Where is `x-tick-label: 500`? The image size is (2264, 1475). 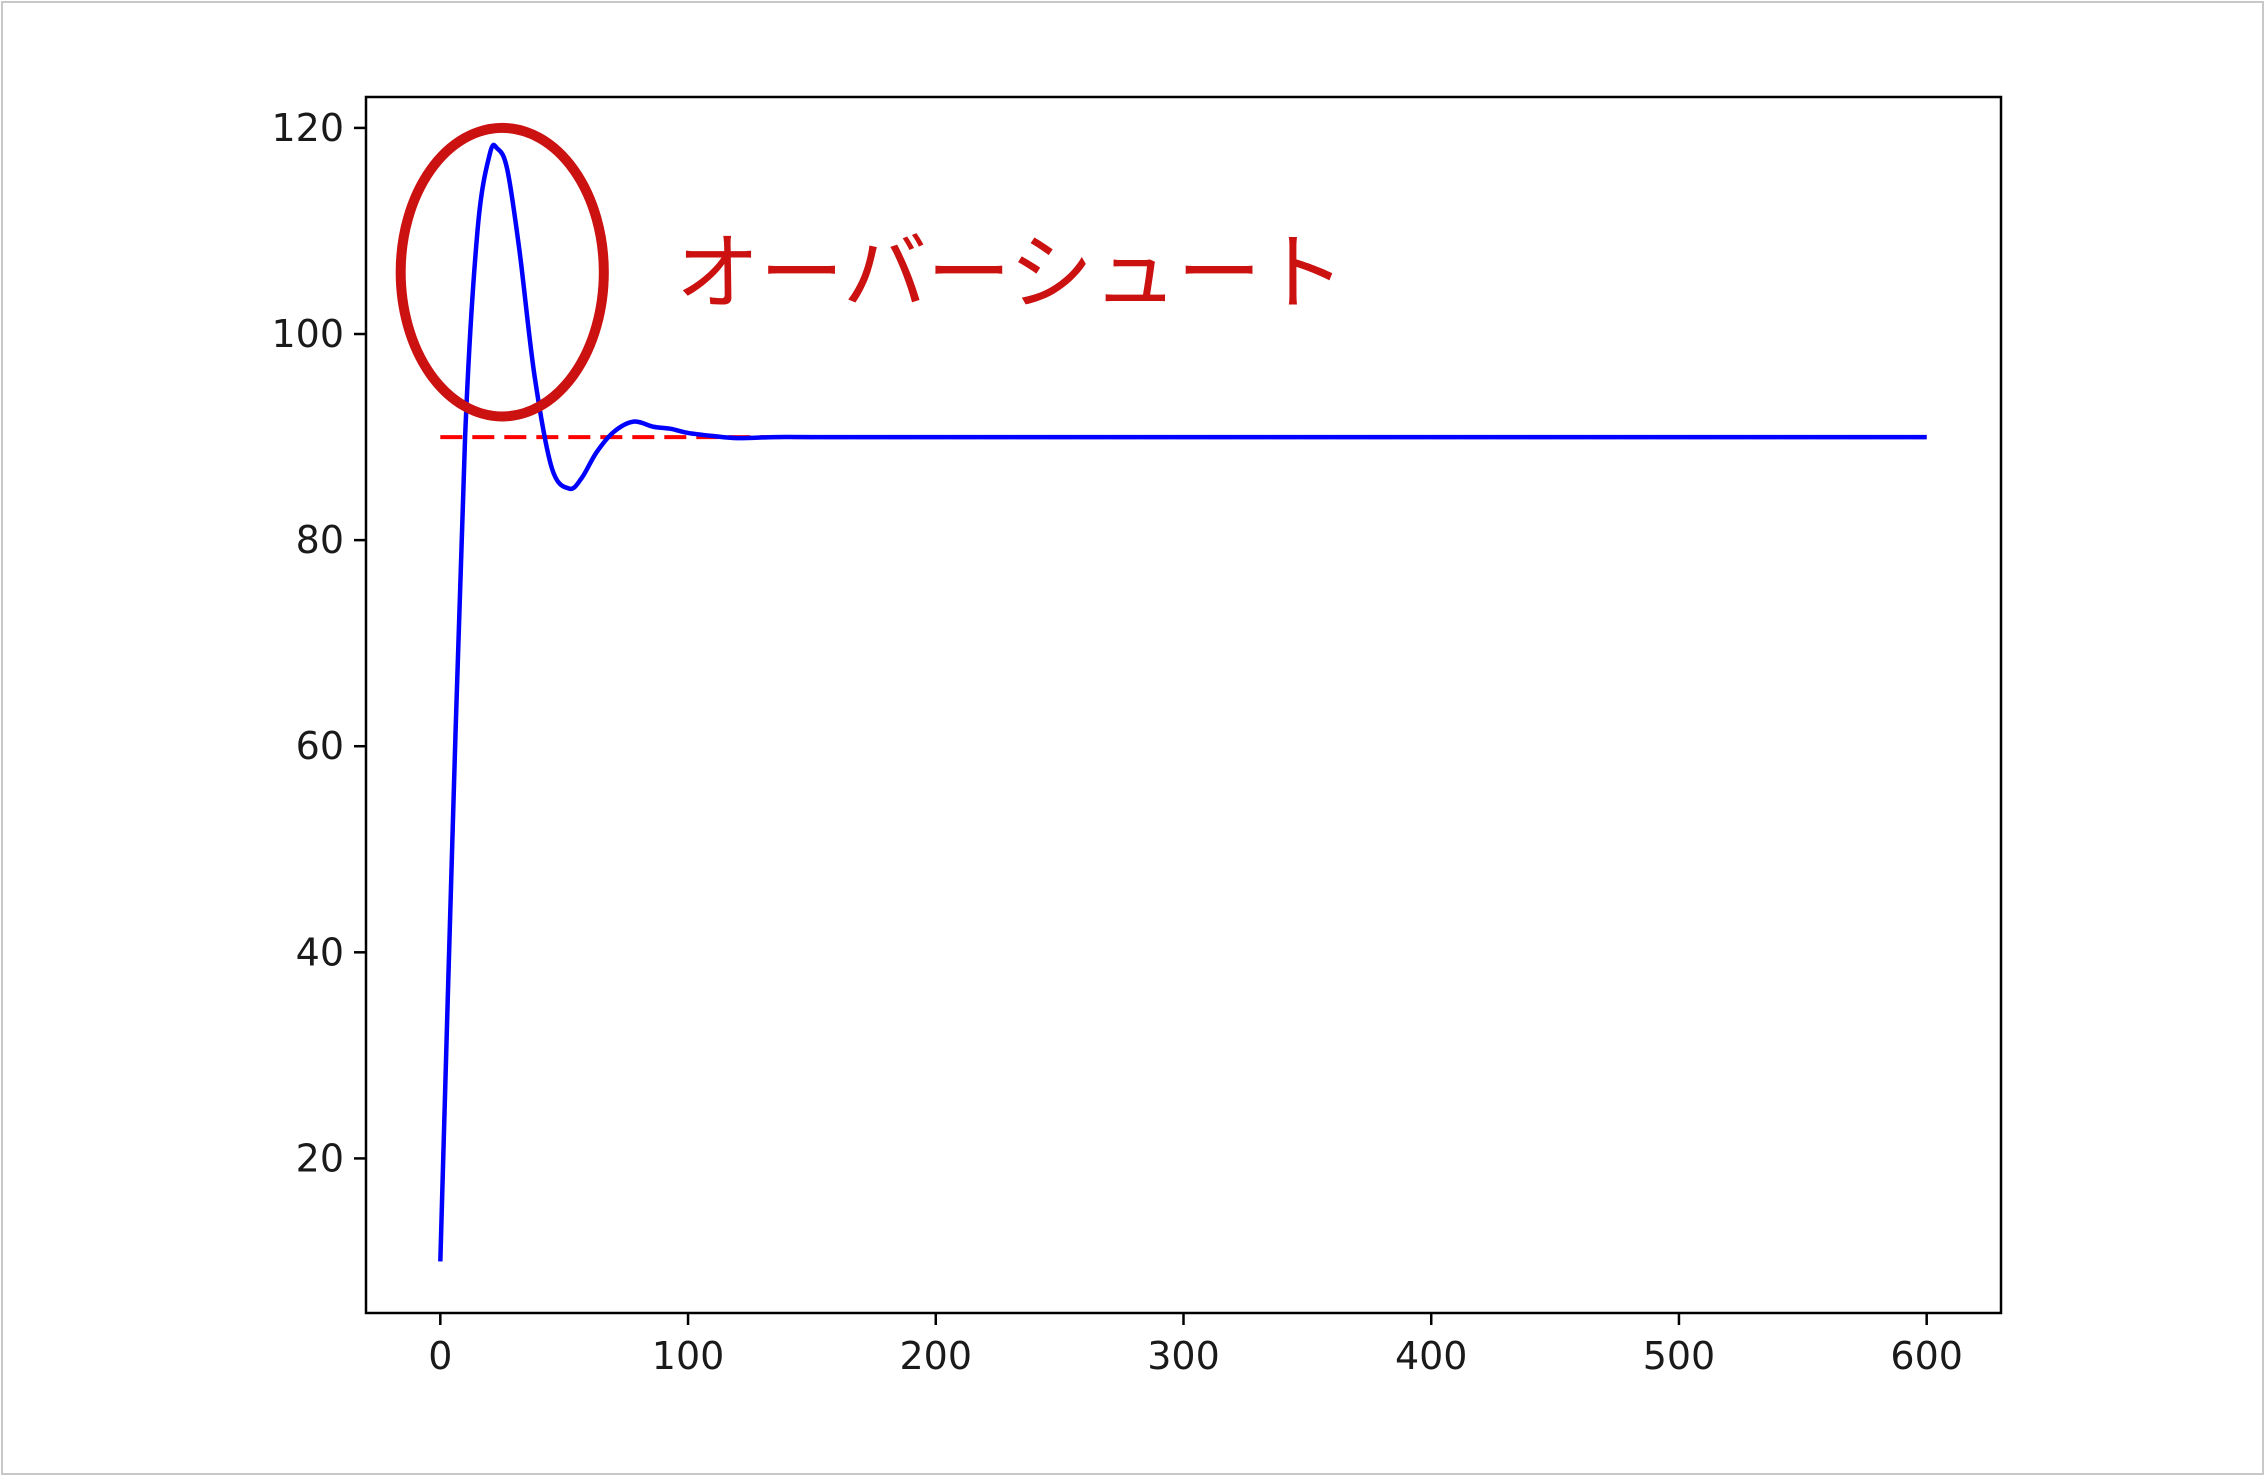 x-tick-label: 500 is located at coordinates (1679, 1356).